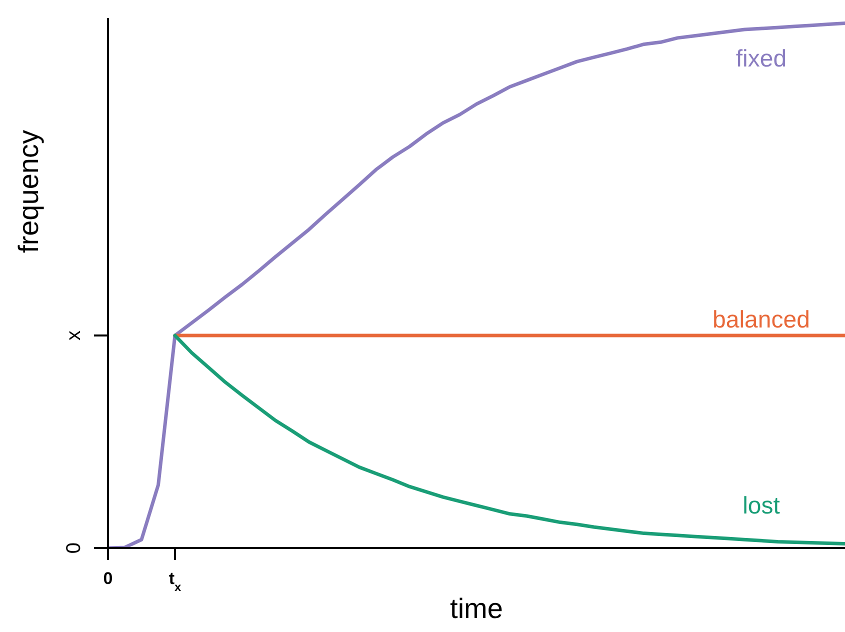  I want to click on series-label: fixed, so click(761, 58).